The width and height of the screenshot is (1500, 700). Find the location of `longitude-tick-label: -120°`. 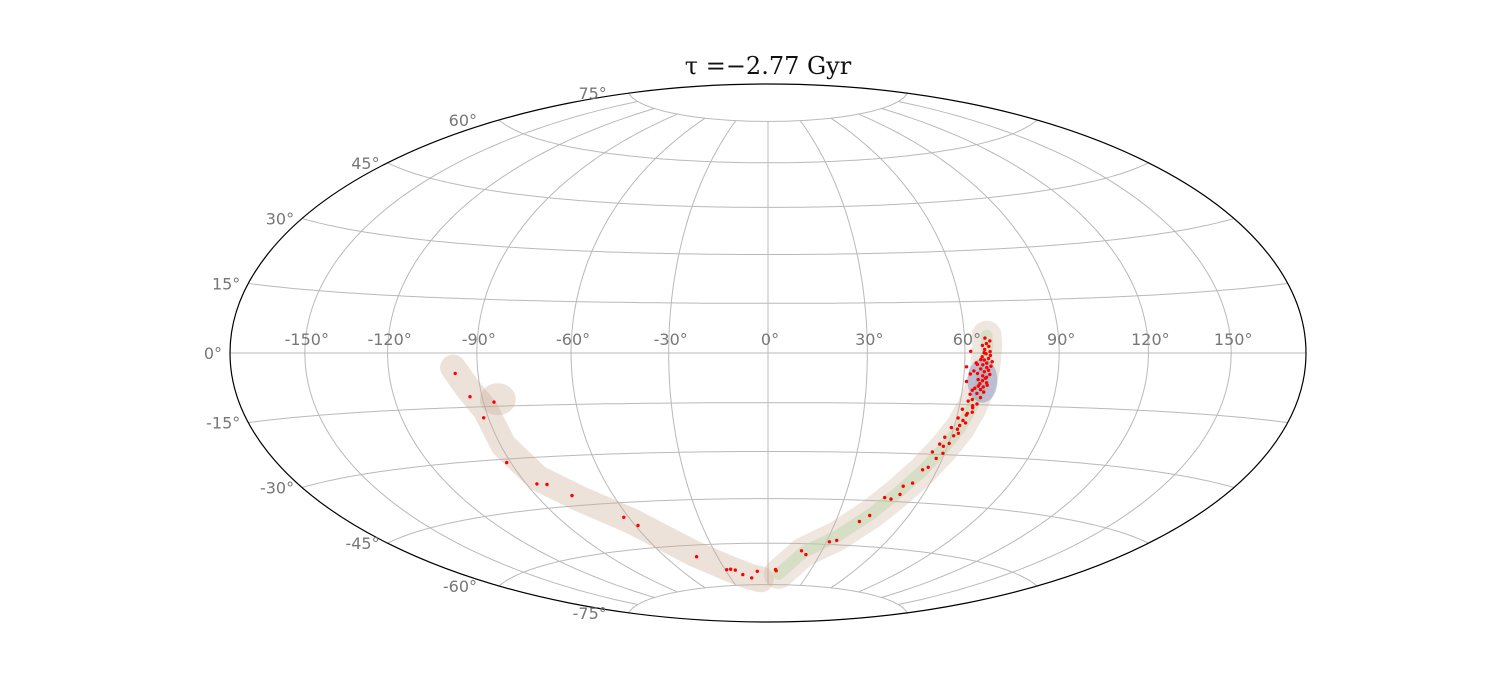

longitude-tick-label: -120° is located at coordinates (389, 339).